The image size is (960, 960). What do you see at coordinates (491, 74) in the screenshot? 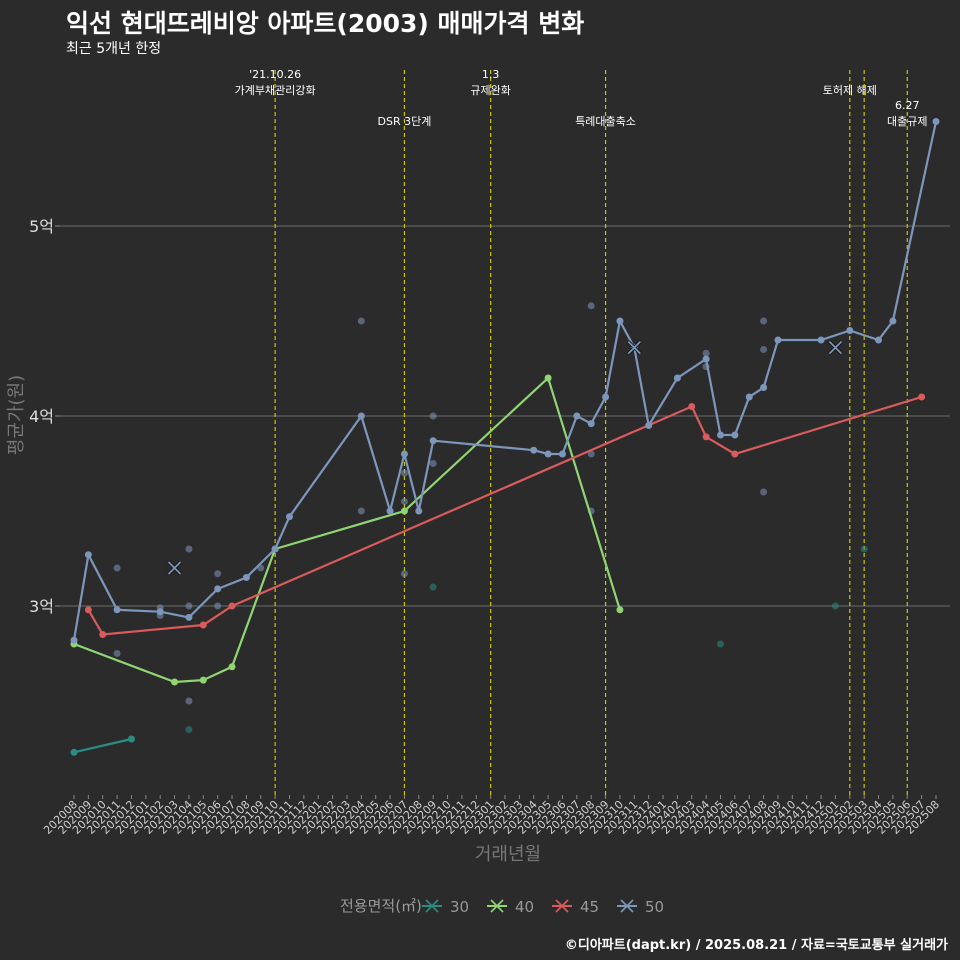
I see `event-label: 1.3` at bounding box center [491, 74].